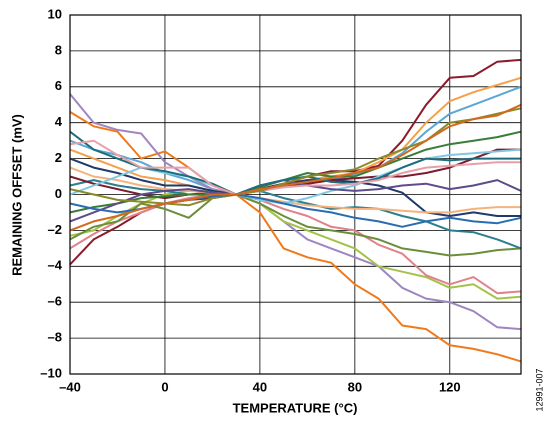 This screenshot has height=427, width=551. What do you see at coordinates (55, 301) in the screenshot?
I see `y-tick-label: –6` at bounding box center [55, 301].